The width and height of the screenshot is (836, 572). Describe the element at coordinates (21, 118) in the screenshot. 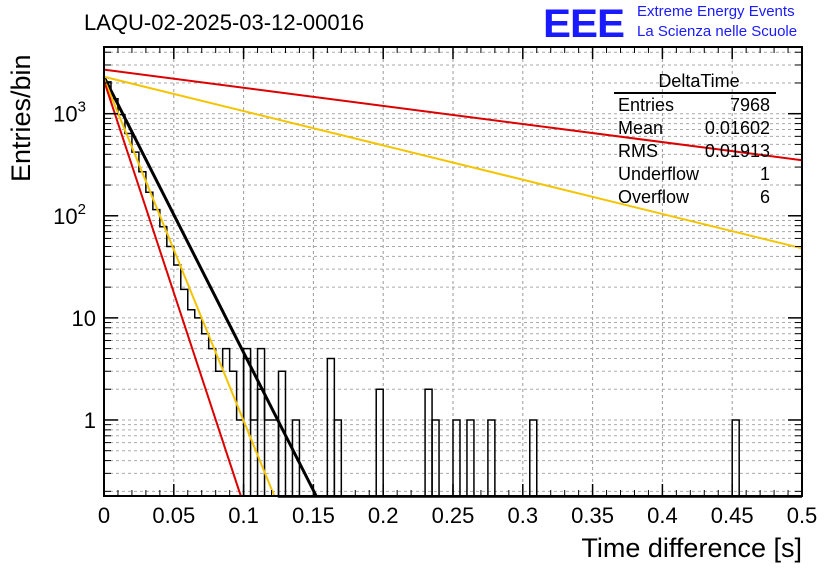

I see `y-axis-label: Entries/bin` at that location.